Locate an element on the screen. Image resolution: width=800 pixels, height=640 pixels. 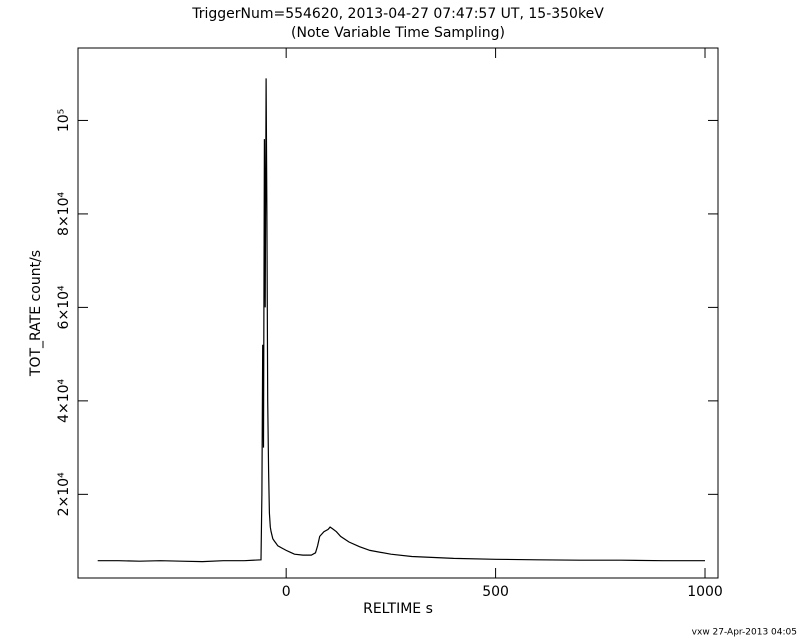
y-tick-label: 4×10⁴ is located at coordinates (64, 400).